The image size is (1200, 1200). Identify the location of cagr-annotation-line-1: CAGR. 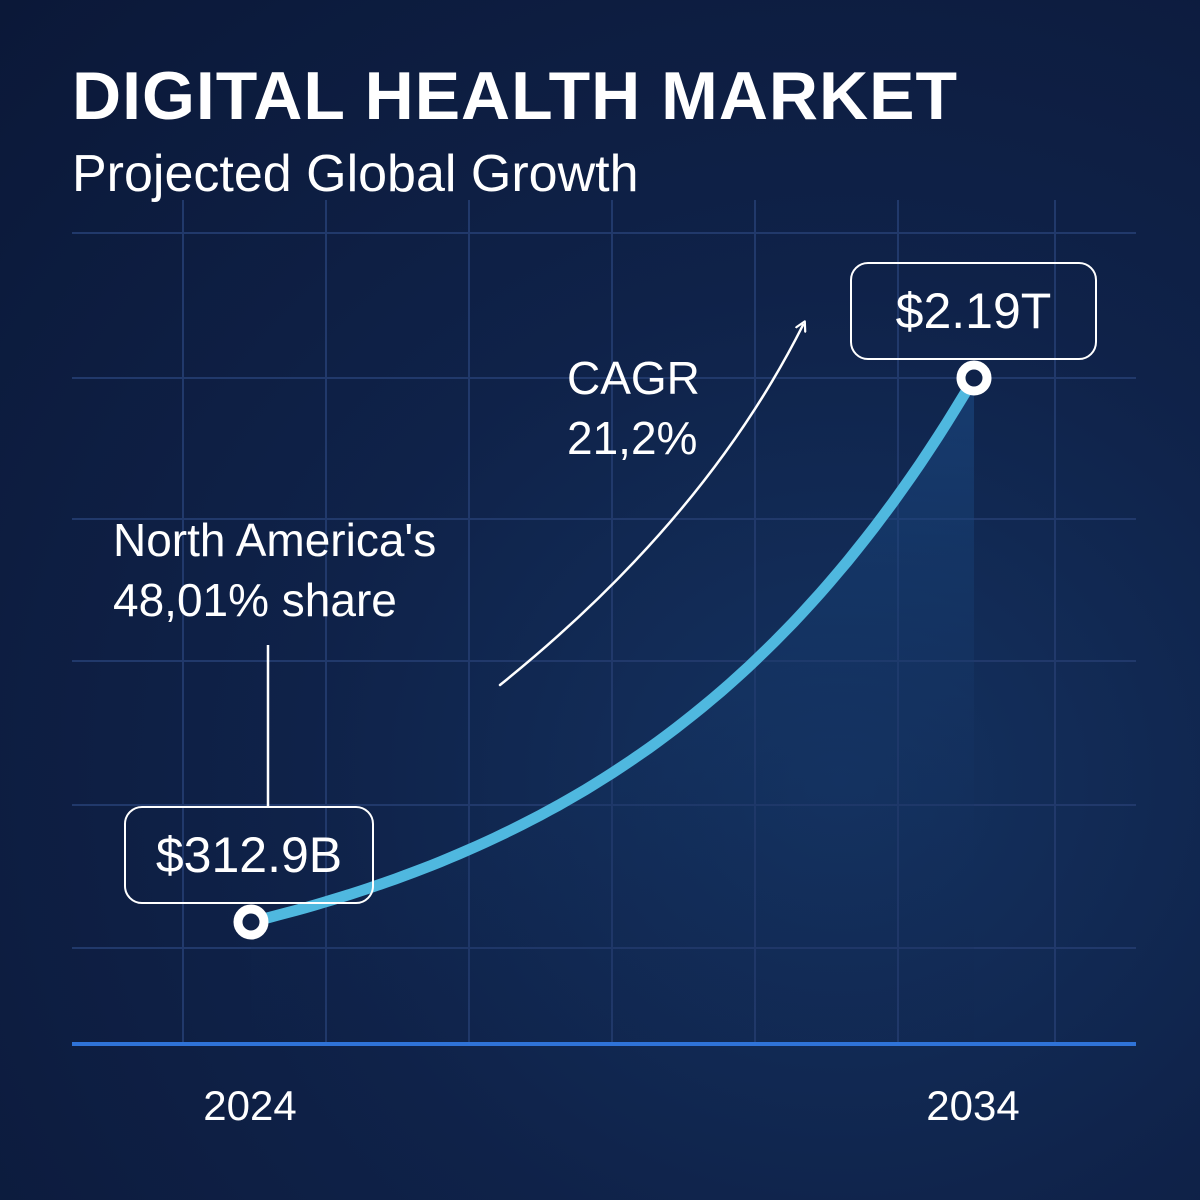
(633, 378).